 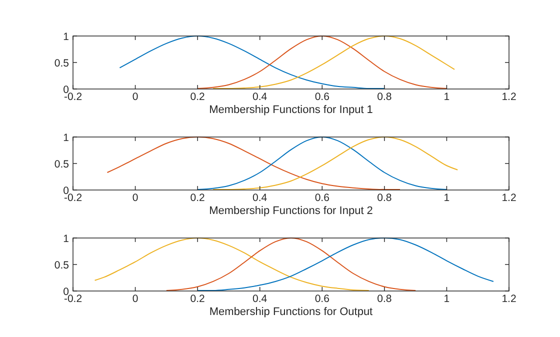 What do you see at coordinates (291, 211) in the screenshot?
I see `x-axis-title: Membership Functions for Input 2` at bounding box center [291, 211].